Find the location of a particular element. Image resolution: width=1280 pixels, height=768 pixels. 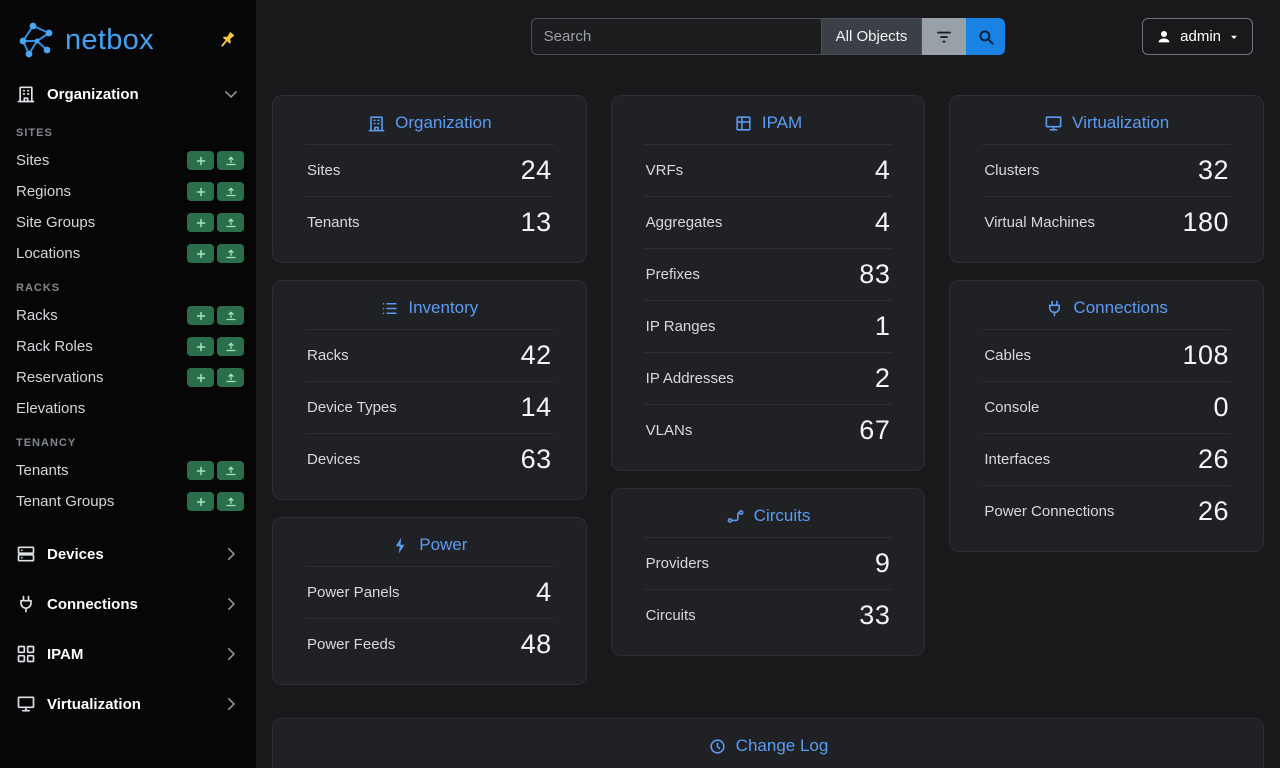

stat-label: VLANs is located at coordinates (669, 430).